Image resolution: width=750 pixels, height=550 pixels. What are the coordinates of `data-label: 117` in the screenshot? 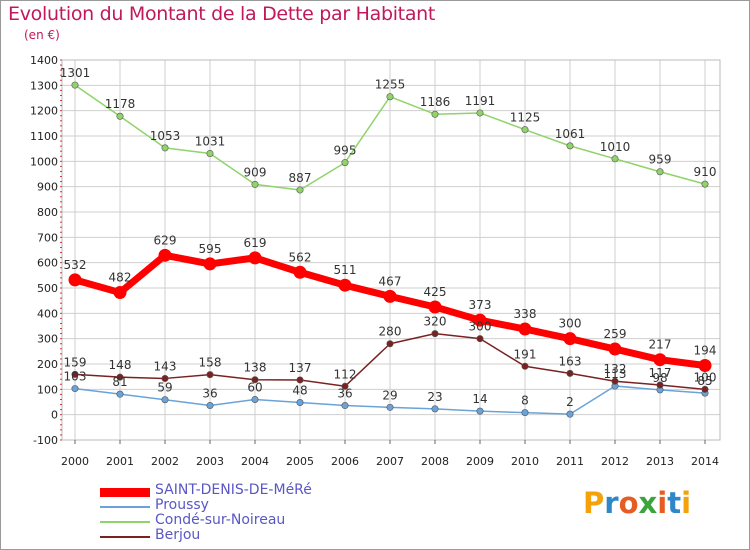 It's located at (660, 373).